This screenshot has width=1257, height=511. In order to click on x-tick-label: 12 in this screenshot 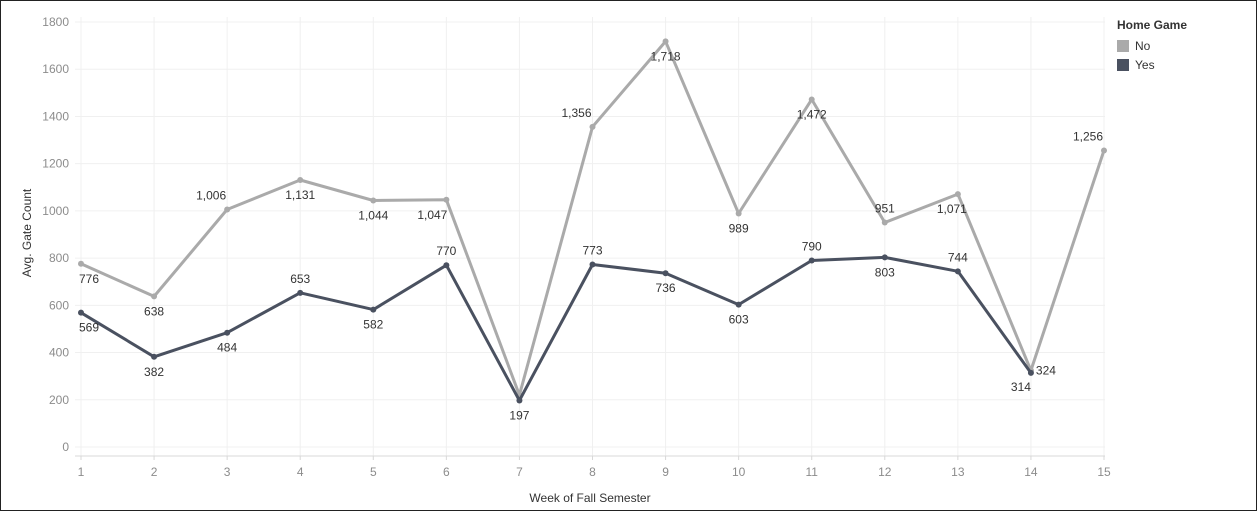, I will do `click(885, 472)`.